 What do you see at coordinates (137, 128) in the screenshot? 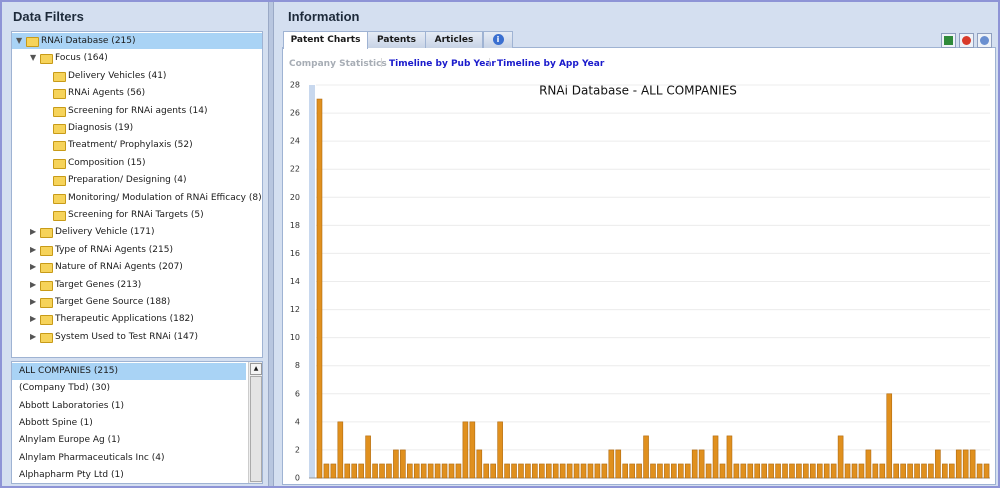
I see `tree-node: Diagnosis (19)` at bounding box center [137, 128].